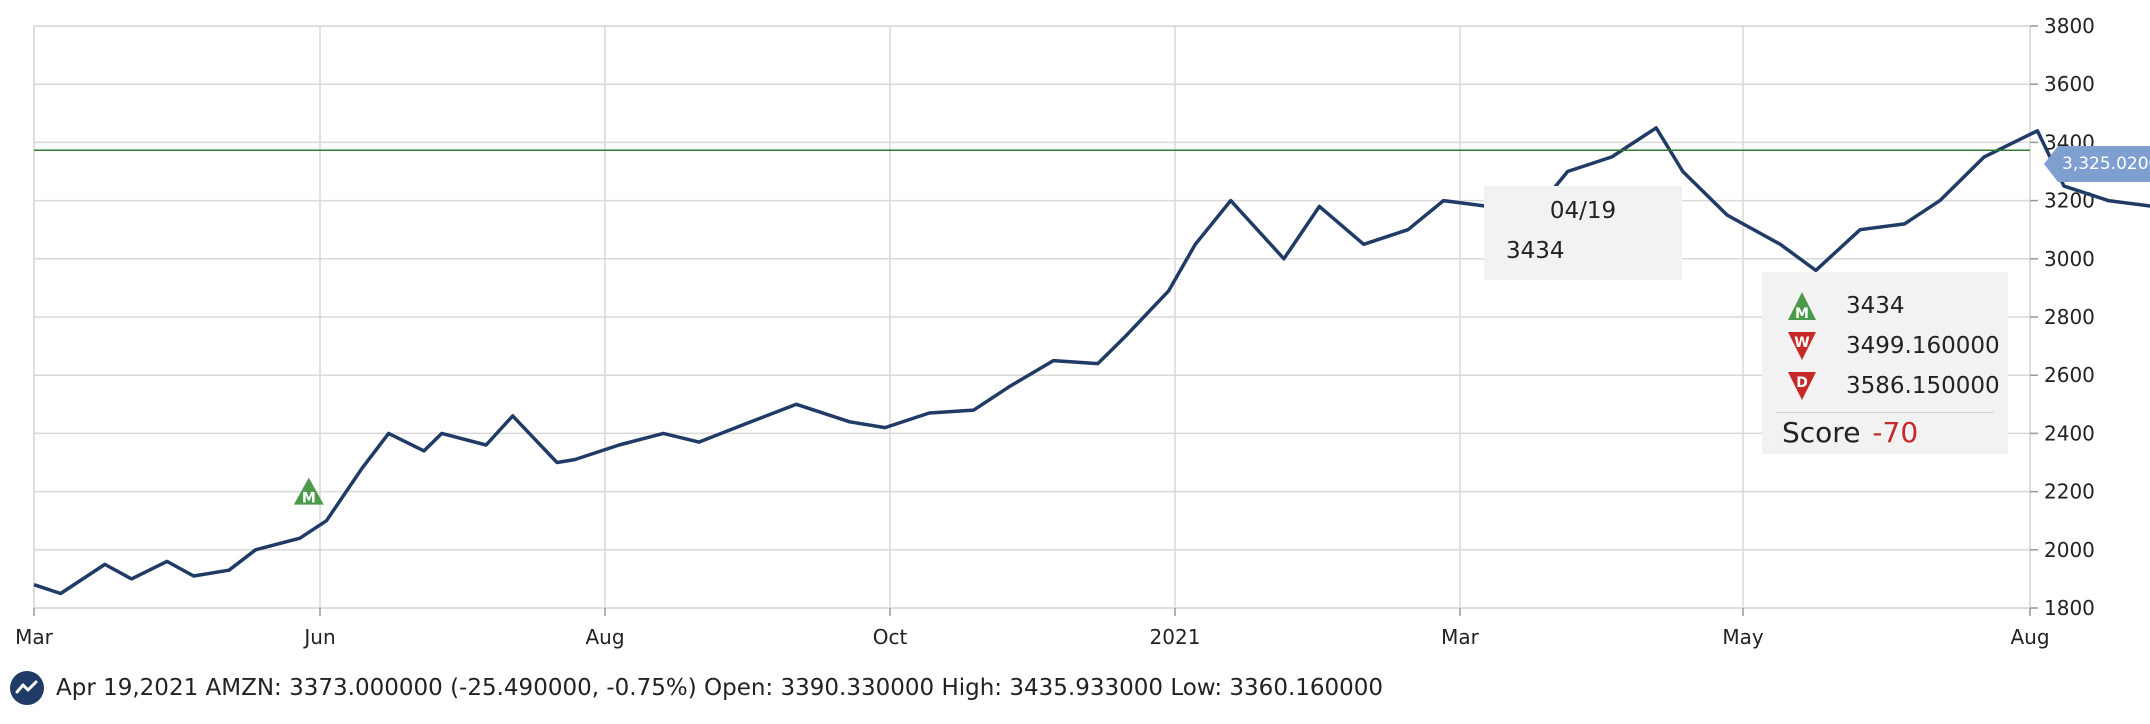  I want to click on y-tick-label: 2000, so click(2069, 550).